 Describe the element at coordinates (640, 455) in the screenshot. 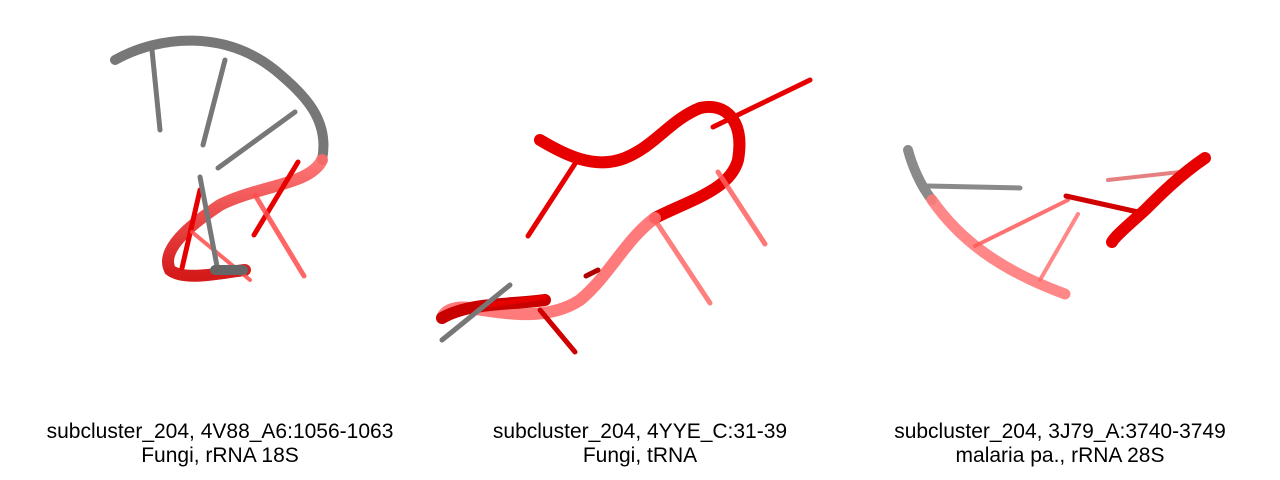

I see `caption-subtitle-2: Fungi, tRNA` at that location.